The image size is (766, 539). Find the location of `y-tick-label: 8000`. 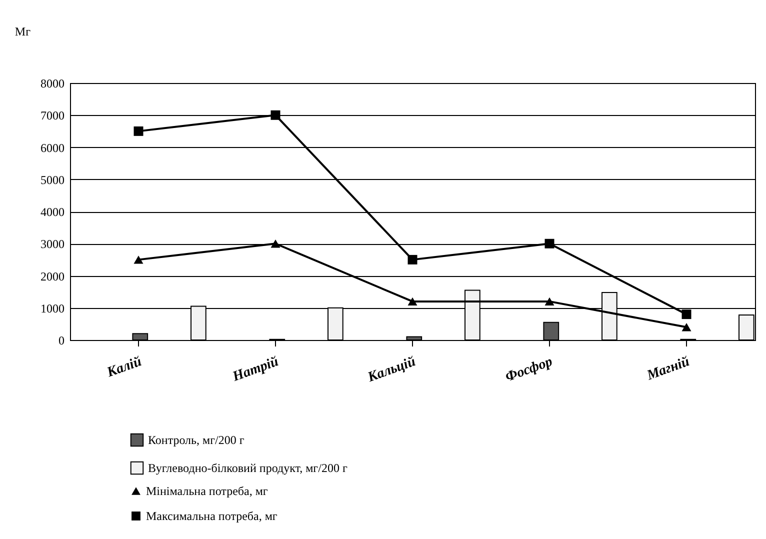

y-tick-label: 8000 is located at coordinates (52, 83).